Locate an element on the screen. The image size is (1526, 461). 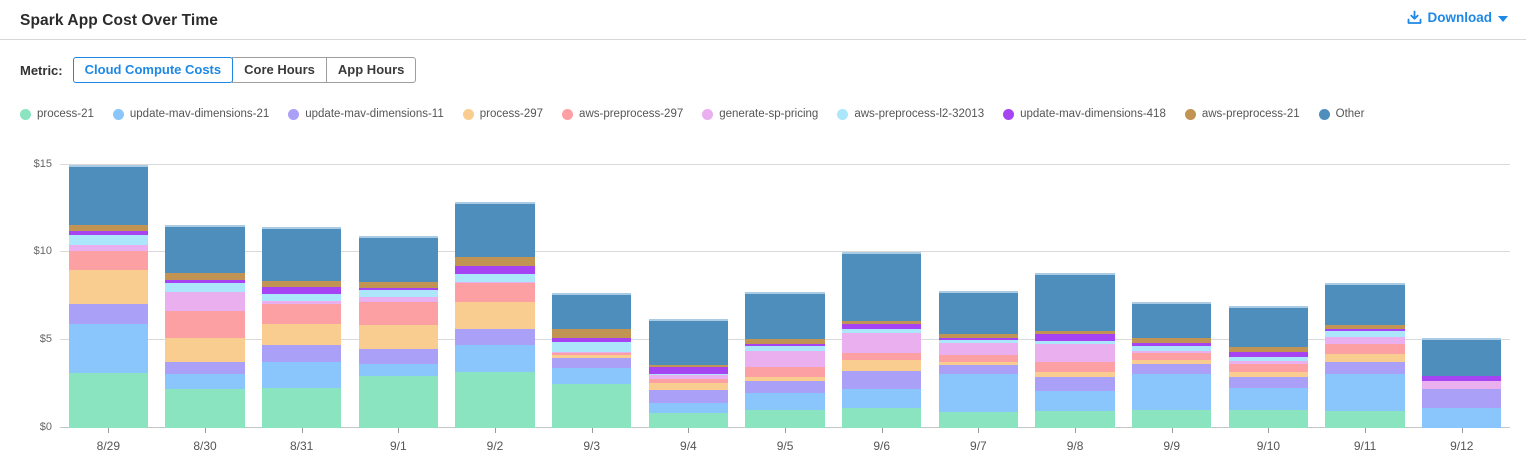
bar-slot-9/10 is located at coordinates (1268, 287).